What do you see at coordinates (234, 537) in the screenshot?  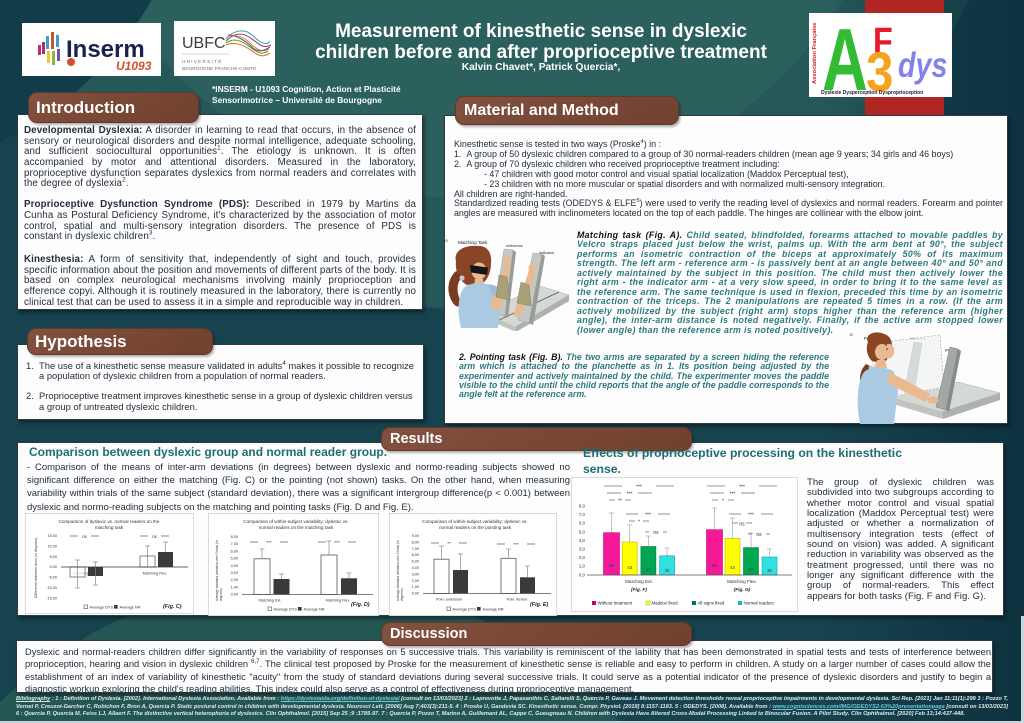 I see `svg-text: 8,00` at bounding box center [234, 537].